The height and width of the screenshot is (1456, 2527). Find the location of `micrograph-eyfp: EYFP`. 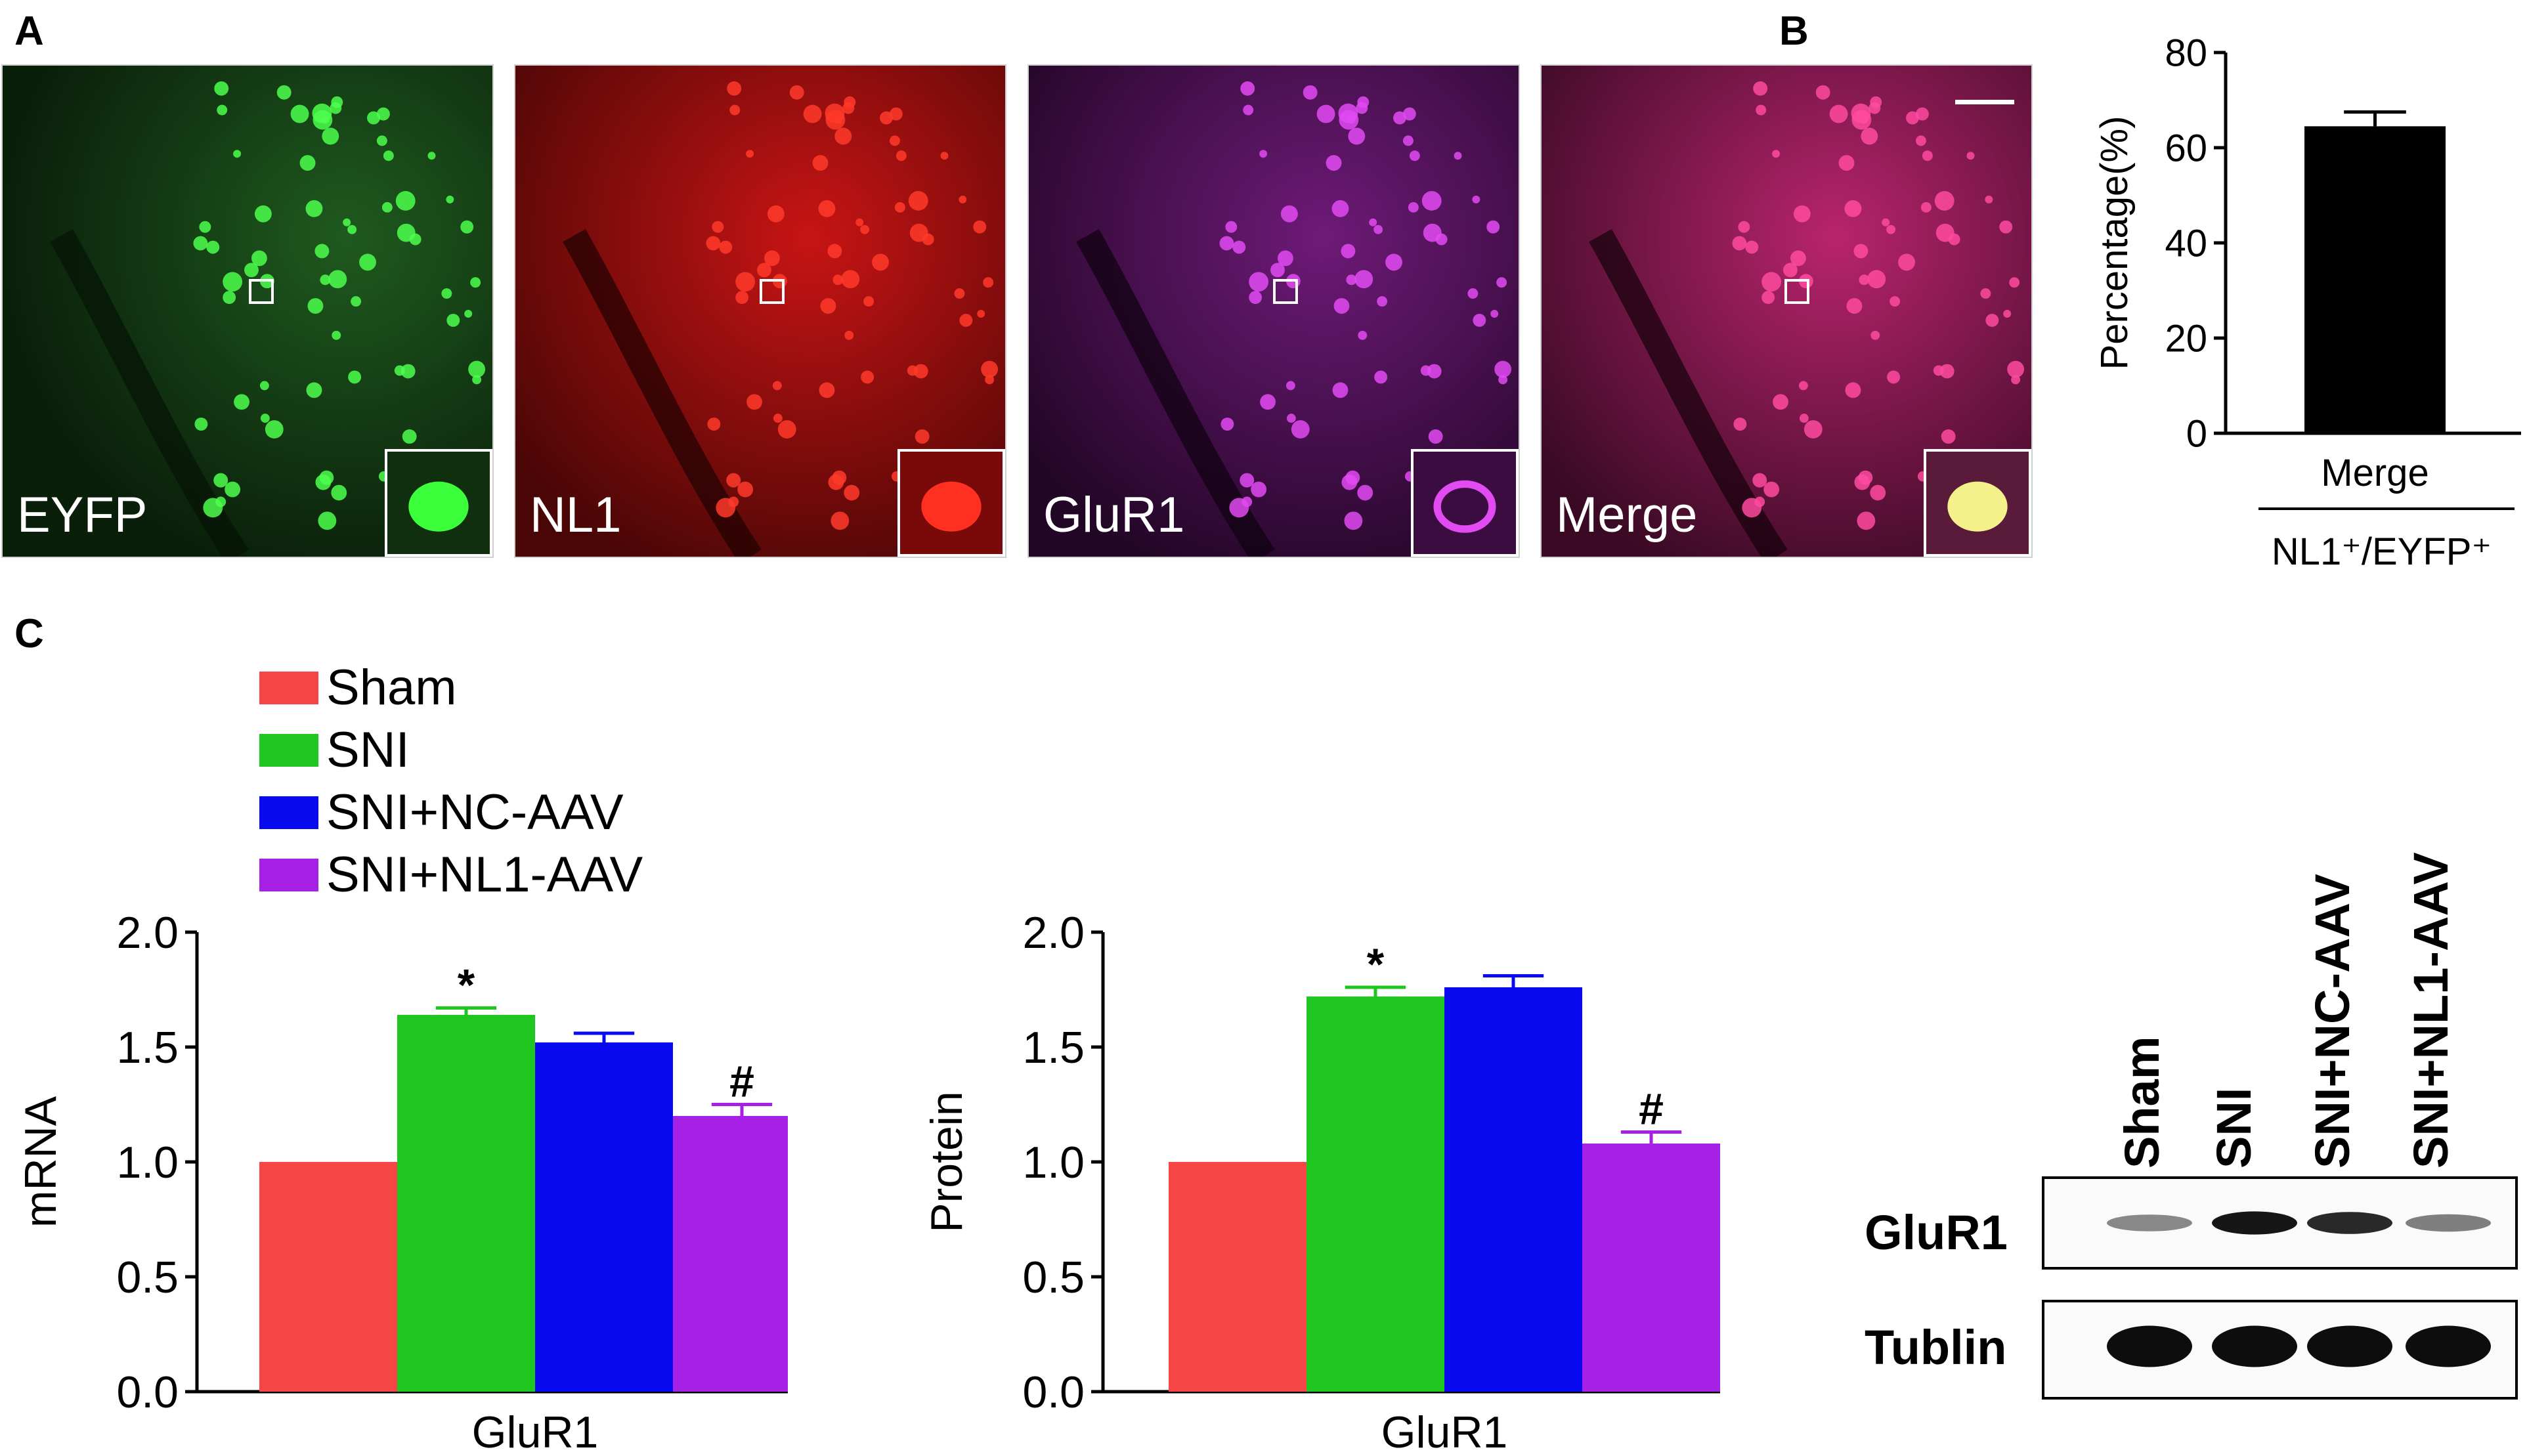

micrograph-eyfp: EYFP is located at coordinates (247, 311).